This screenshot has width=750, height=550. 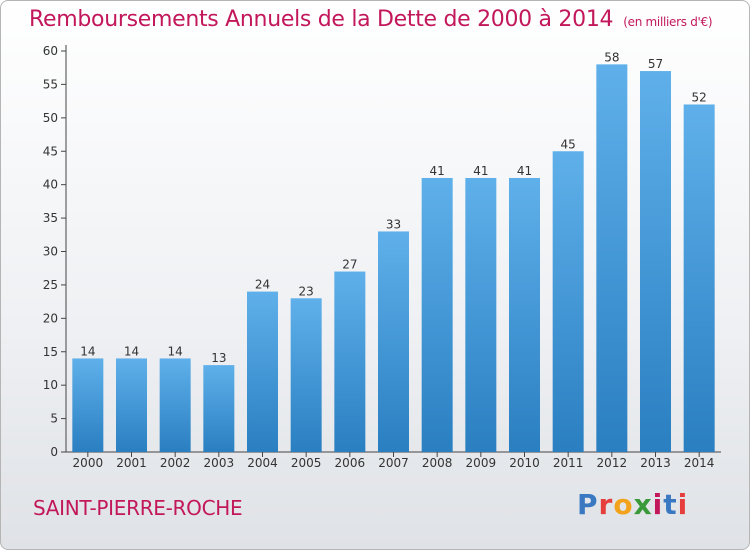 I want to click on bar-2009, so click(x=481, y=314).